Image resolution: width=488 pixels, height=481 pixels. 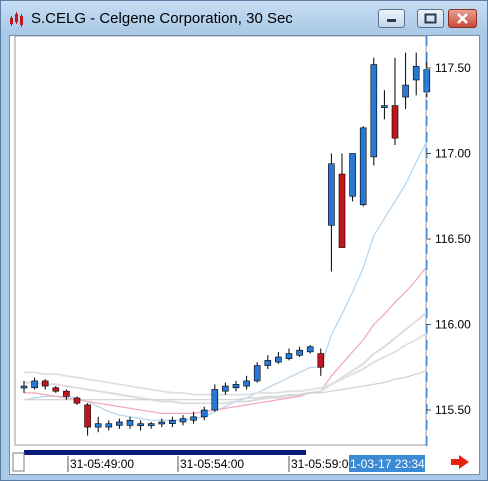 I want to click on moving-average-line, so click(x=225, y=385).